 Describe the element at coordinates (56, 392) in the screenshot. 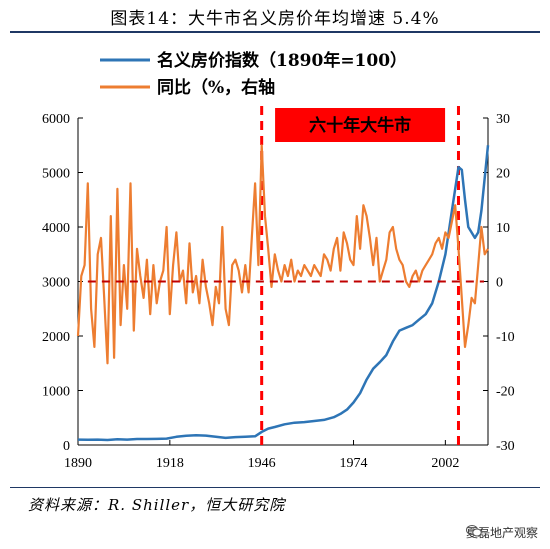

I see `y-left-tick-label: 1000` at that location.